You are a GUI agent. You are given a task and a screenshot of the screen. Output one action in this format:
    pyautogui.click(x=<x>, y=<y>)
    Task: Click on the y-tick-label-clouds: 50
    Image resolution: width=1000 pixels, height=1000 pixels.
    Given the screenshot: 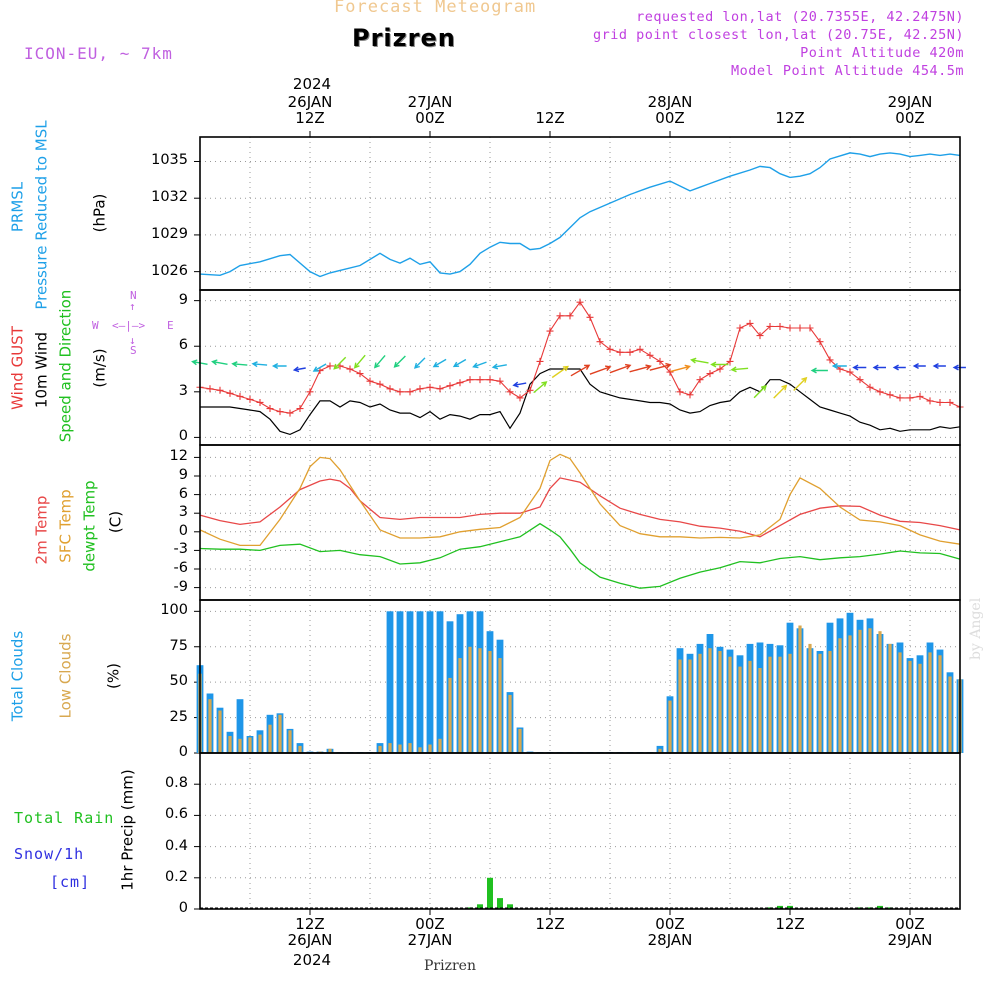 What is the action you would take?
    pyautogui.click(x=178, y=681)
    